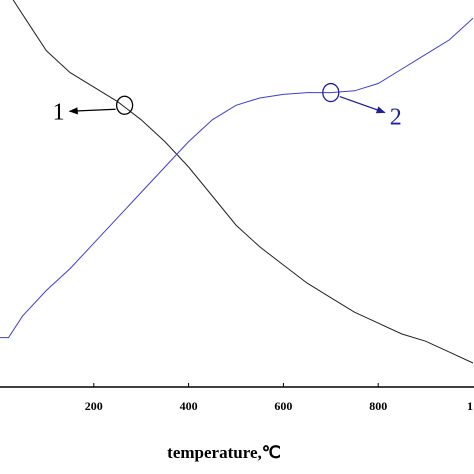 The width and height of the screenshot is (474, 474). I want to click on x-tick-label: 600, so click(283, 406).